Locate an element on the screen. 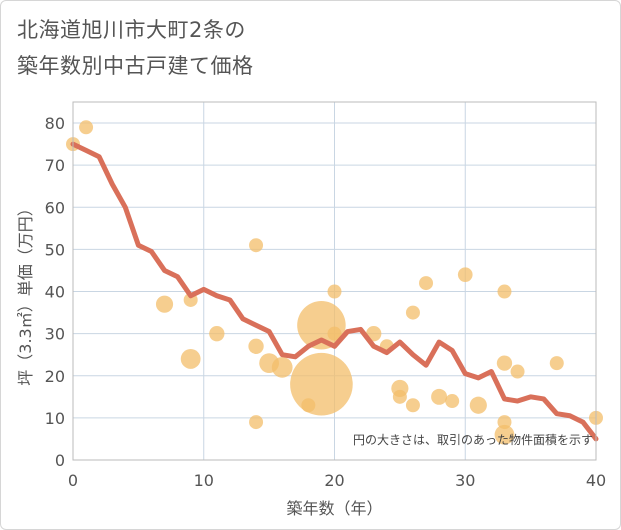 Image resolution: width=621 pixels, height=530 pixels. chart-title: 北海道旭川市大町2条の 築年数別中古戸建て価格 is located at coordinates (135, 48).